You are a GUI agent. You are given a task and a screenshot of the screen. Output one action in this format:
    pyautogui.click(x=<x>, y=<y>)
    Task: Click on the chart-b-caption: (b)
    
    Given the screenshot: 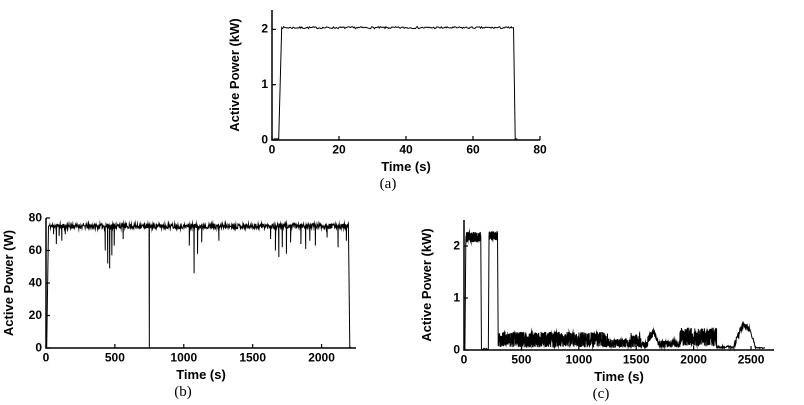 What is the action you would take?
    pyautogui.click(x=183, y=392)
    